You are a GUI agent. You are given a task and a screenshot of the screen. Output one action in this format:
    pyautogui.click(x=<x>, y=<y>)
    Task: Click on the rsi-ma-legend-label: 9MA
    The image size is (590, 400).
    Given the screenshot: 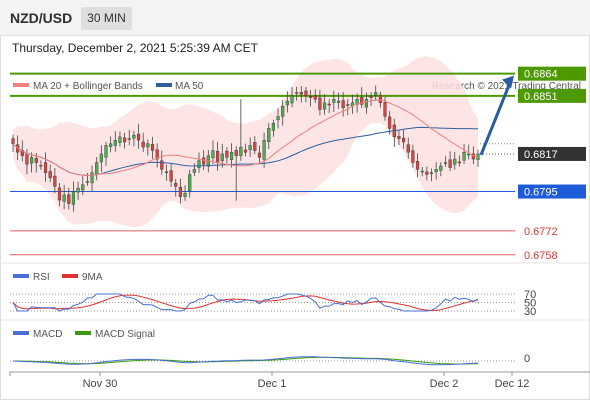 What is the action you would take?
    pyautogui.click(x=92, y=277)
    